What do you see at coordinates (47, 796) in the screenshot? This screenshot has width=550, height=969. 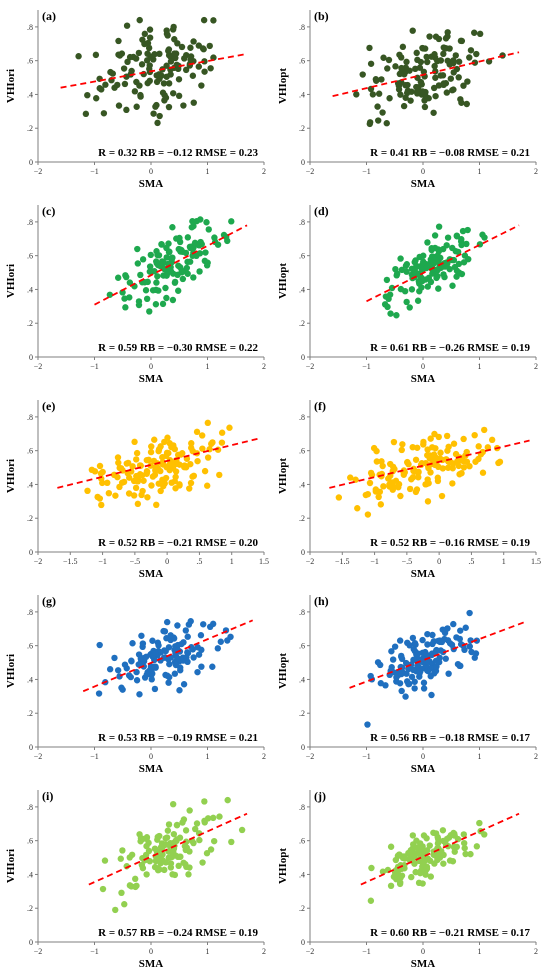 I see `panel-label: (i)` at bounding box center [47, 796].